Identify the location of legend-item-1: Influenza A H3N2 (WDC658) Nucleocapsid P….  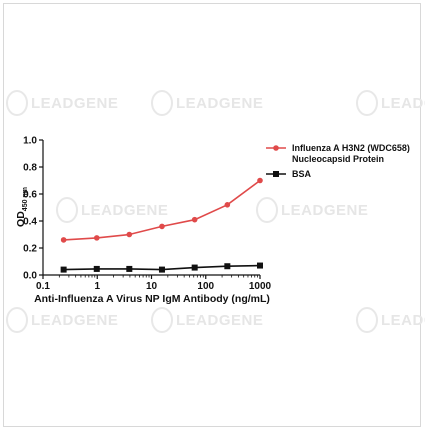
(338, 153).